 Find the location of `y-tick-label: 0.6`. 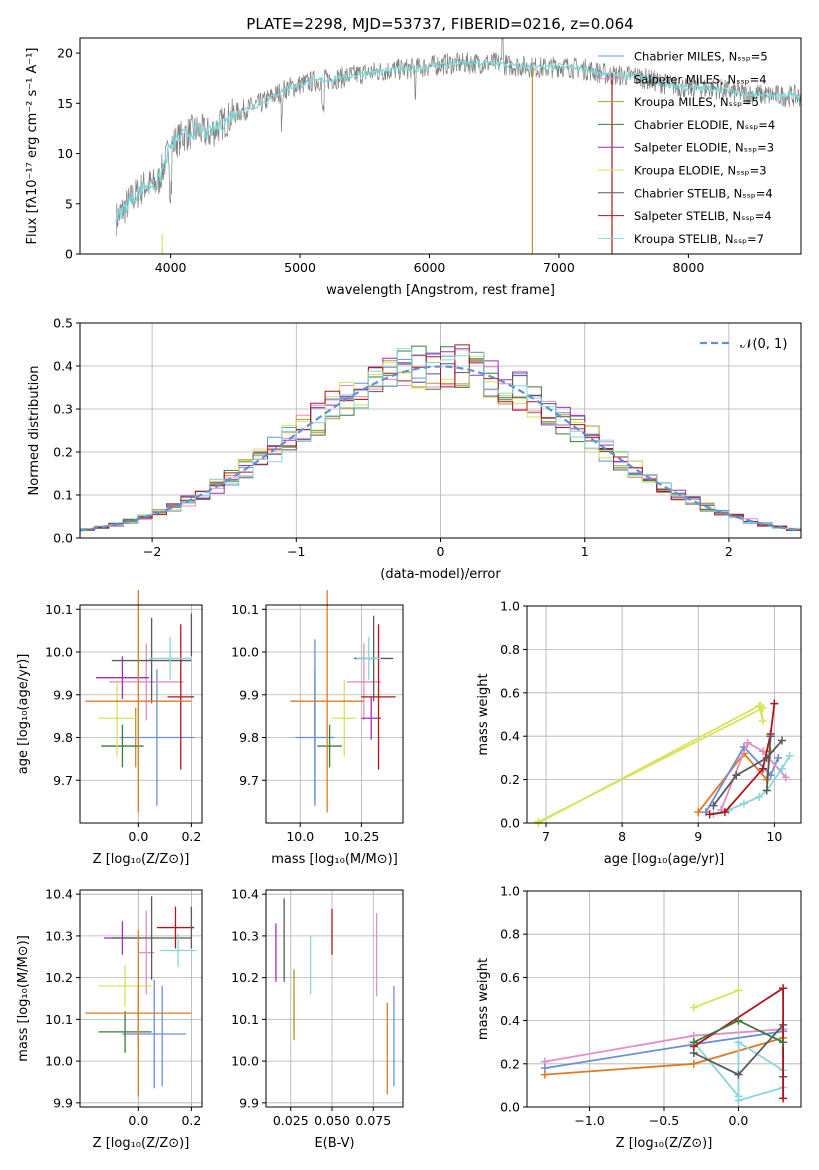

y-tick-label: 0.6 is located at coordinates (510, 977).